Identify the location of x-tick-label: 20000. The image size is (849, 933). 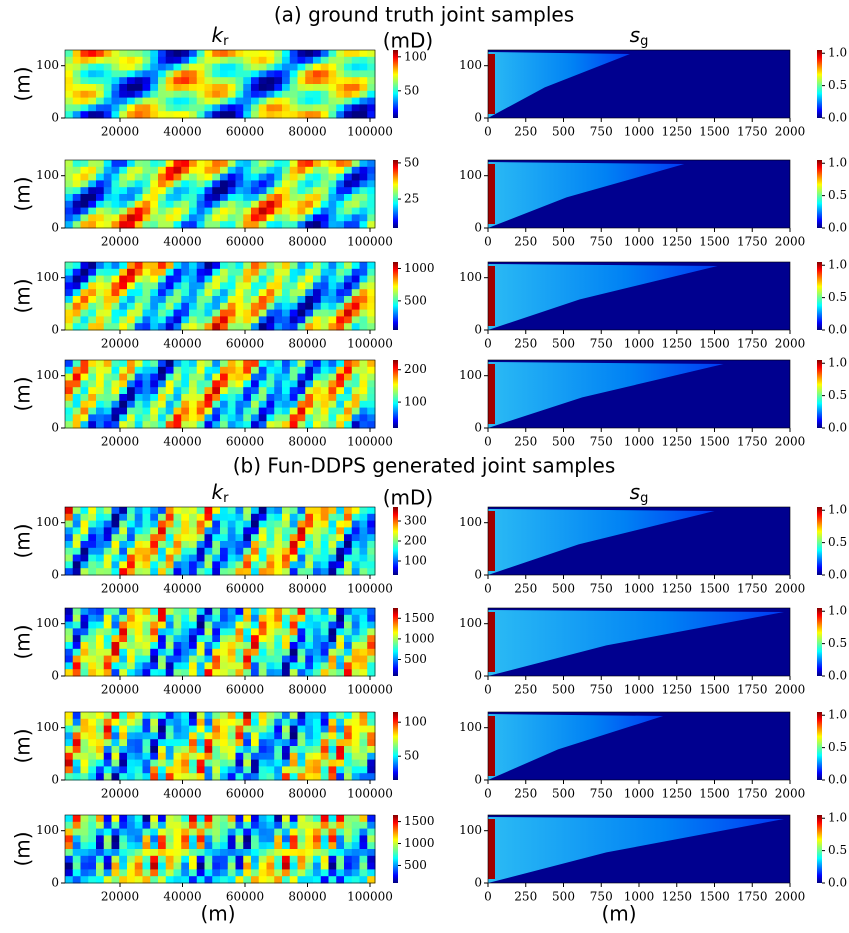
(120, 794).